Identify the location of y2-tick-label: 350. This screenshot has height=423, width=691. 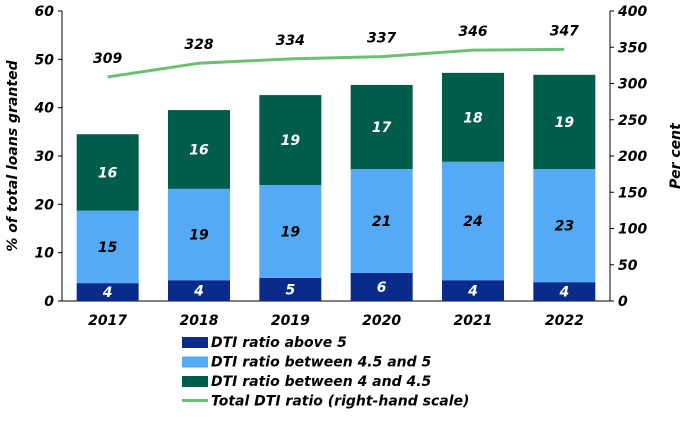
(632, 48).